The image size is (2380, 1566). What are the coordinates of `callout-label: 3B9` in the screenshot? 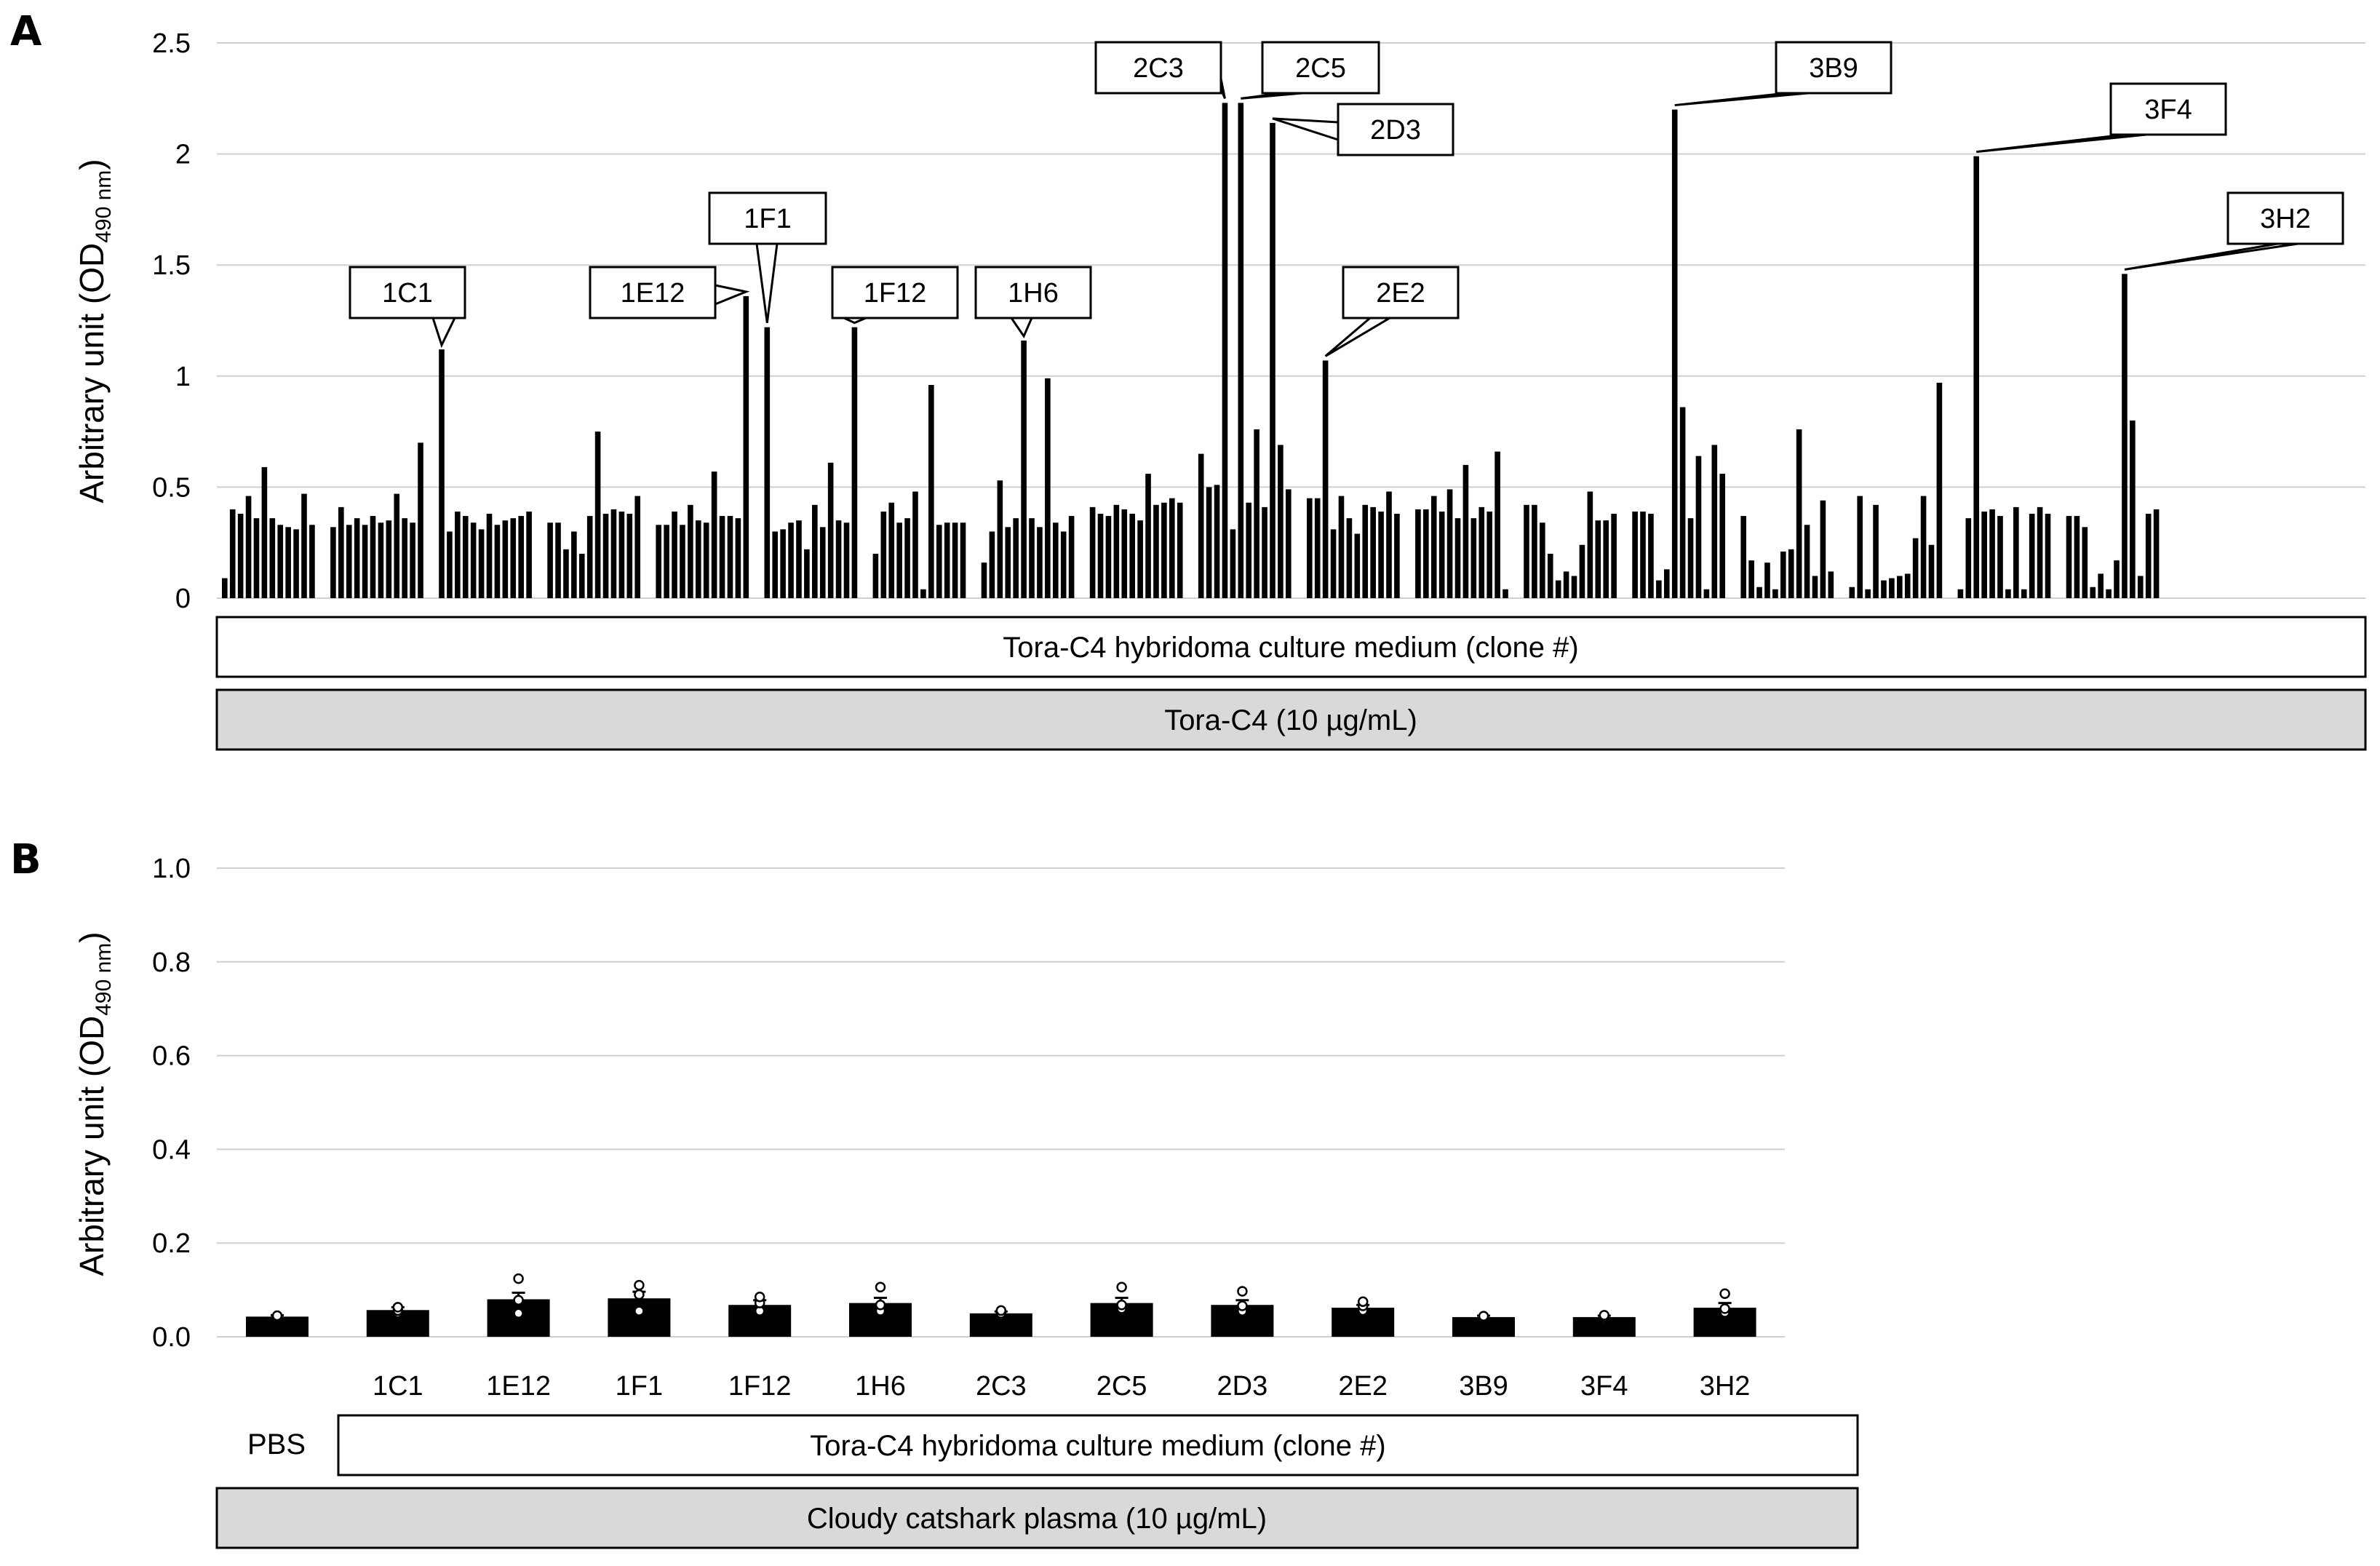 It's located at (1833, 68).